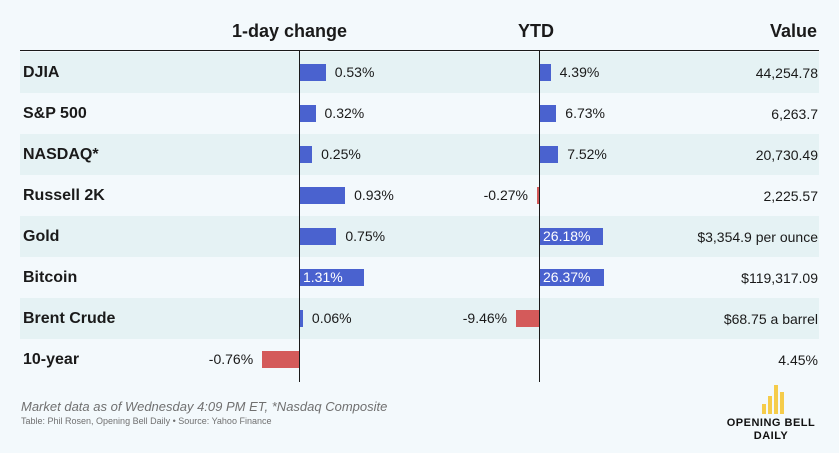 This screenshot has width=839, height=453. Describe the element at coordinates (419, 318) in the screenshot. I see `table-row: Brent Crude 0.06% -9.46% $68.75 a barrel` at that location.